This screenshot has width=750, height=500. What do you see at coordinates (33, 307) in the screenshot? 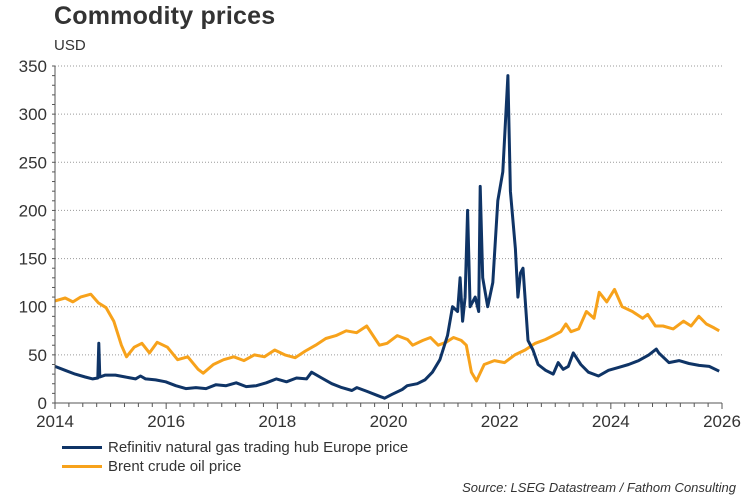
I see `y-tick-label: 100` at bounding box center [33, 307].